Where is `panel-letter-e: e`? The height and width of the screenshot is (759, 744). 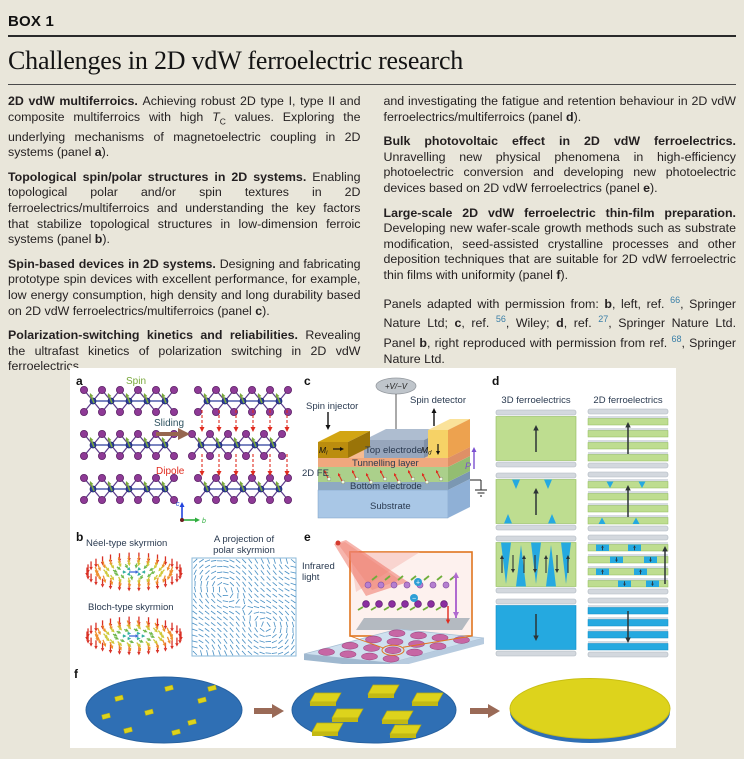 panel-letter-e: e is located at coordinates (307, 537).